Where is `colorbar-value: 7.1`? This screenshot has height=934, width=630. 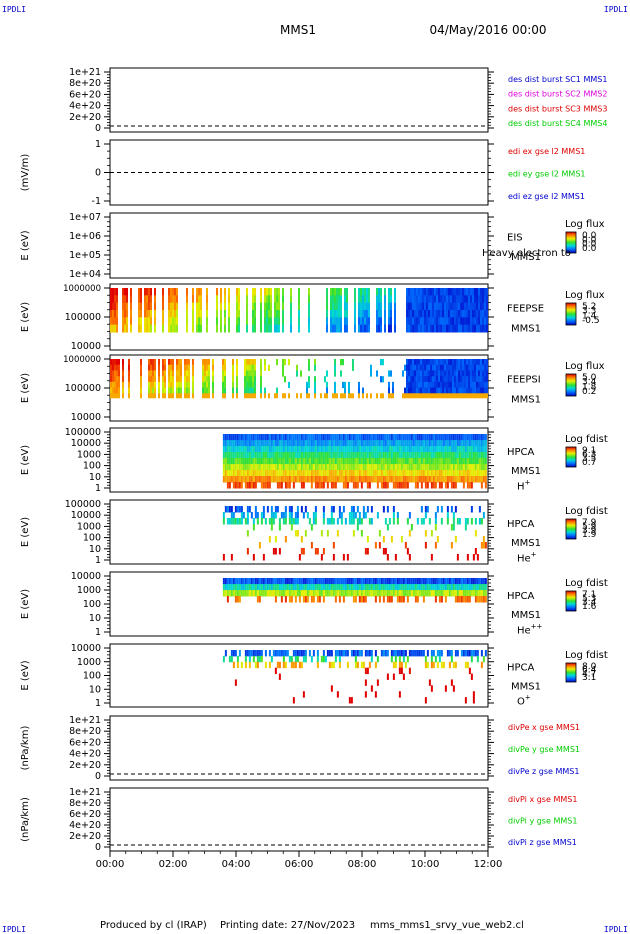
colorbar-value: 7.1 is located at coordinates (589, 595).